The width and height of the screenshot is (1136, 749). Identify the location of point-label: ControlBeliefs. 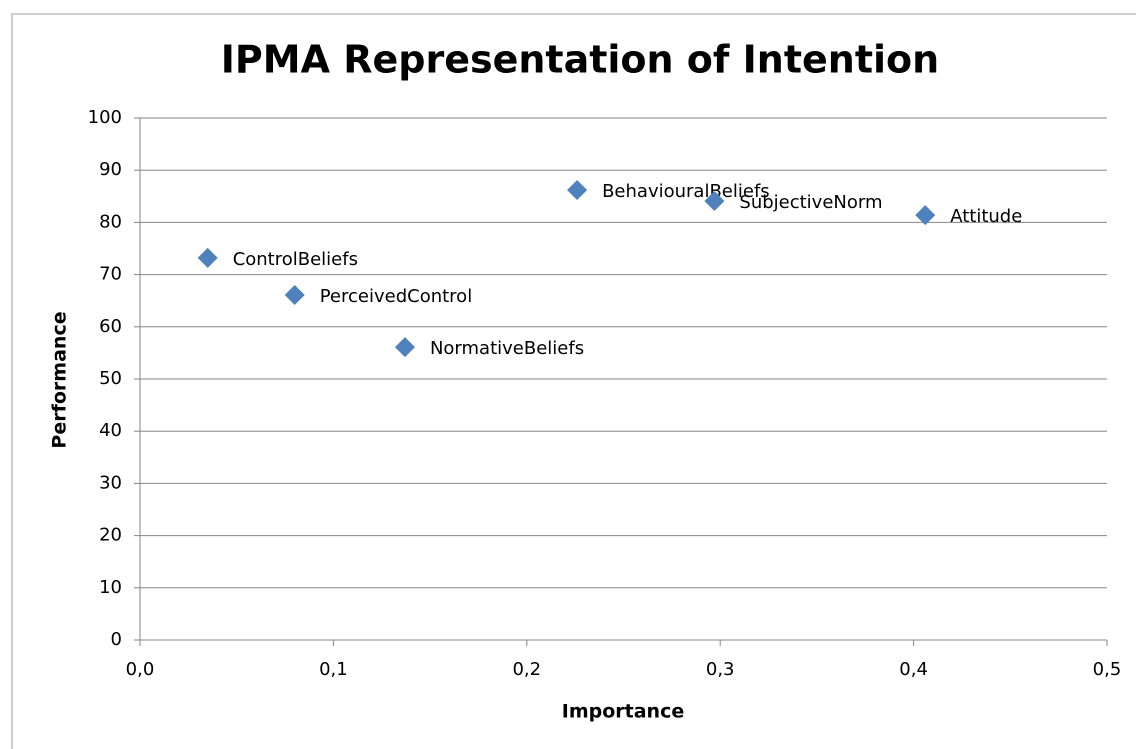
(295, 259).